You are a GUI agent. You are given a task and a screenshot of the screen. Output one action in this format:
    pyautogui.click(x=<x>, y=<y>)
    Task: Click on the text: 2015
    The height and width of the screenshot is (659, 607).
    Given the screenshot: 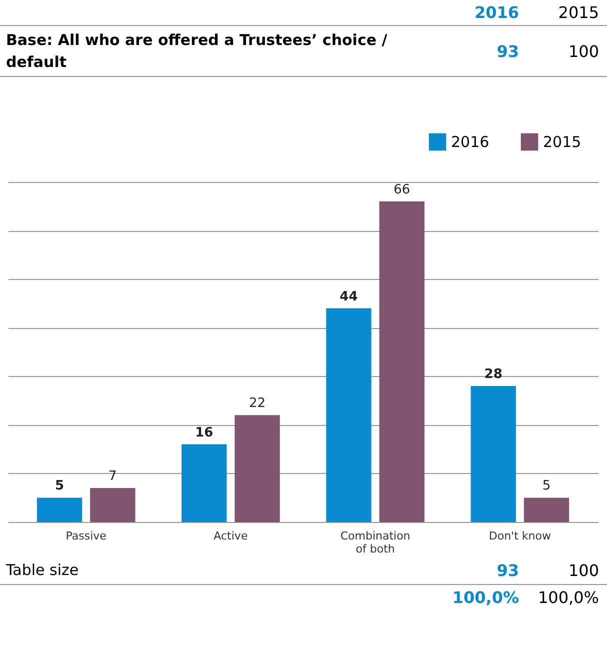 What is the action you would take?
    pyautogui.click(x=578, y=12)
    